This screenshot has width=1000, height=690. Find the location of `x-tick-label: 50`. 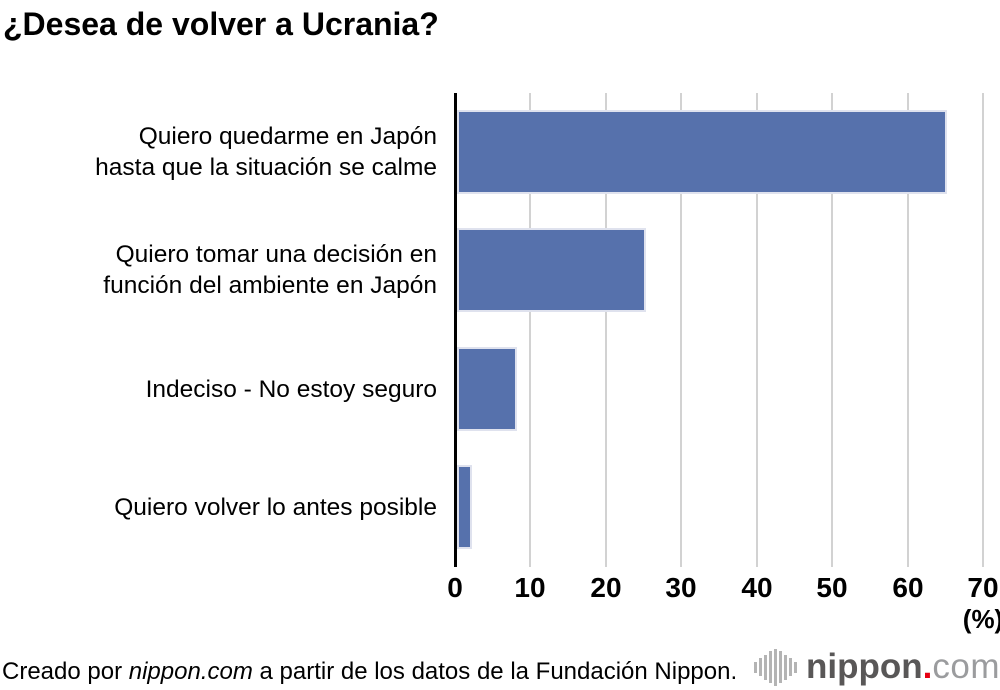

x-tick-label: 50 is located at coordinates (832, 587).